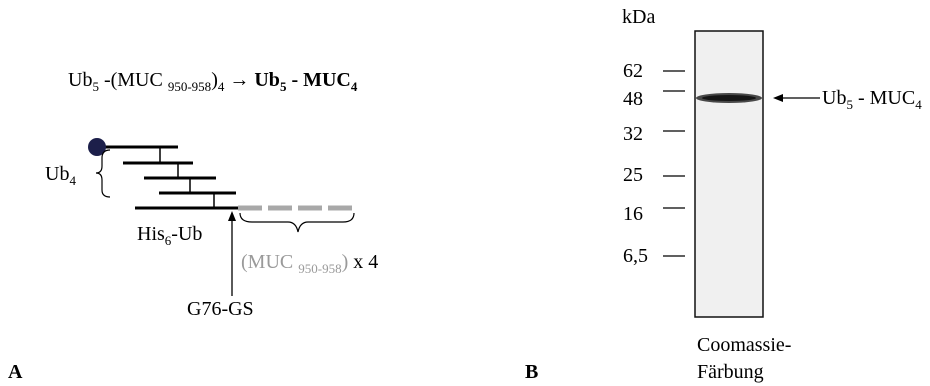 The height and width of the screenshot is (386, 930). Describe the element at coordinates (310, 263) in the screenshot. I see `muc-repeat-label: (MUC 950-958) x 4` at that location.